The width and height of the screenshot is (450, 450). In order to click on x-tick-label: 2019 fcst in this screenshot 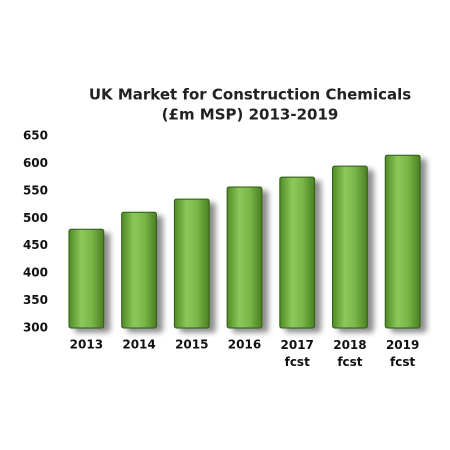, I will do `click(402, 353)`.